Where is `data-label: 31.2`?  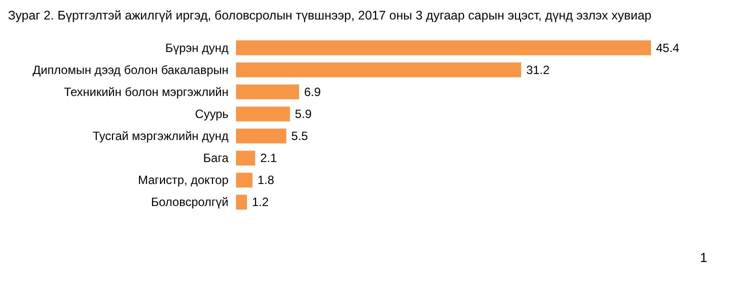 data-label: 31.2 is located at coordinates (538, 69).